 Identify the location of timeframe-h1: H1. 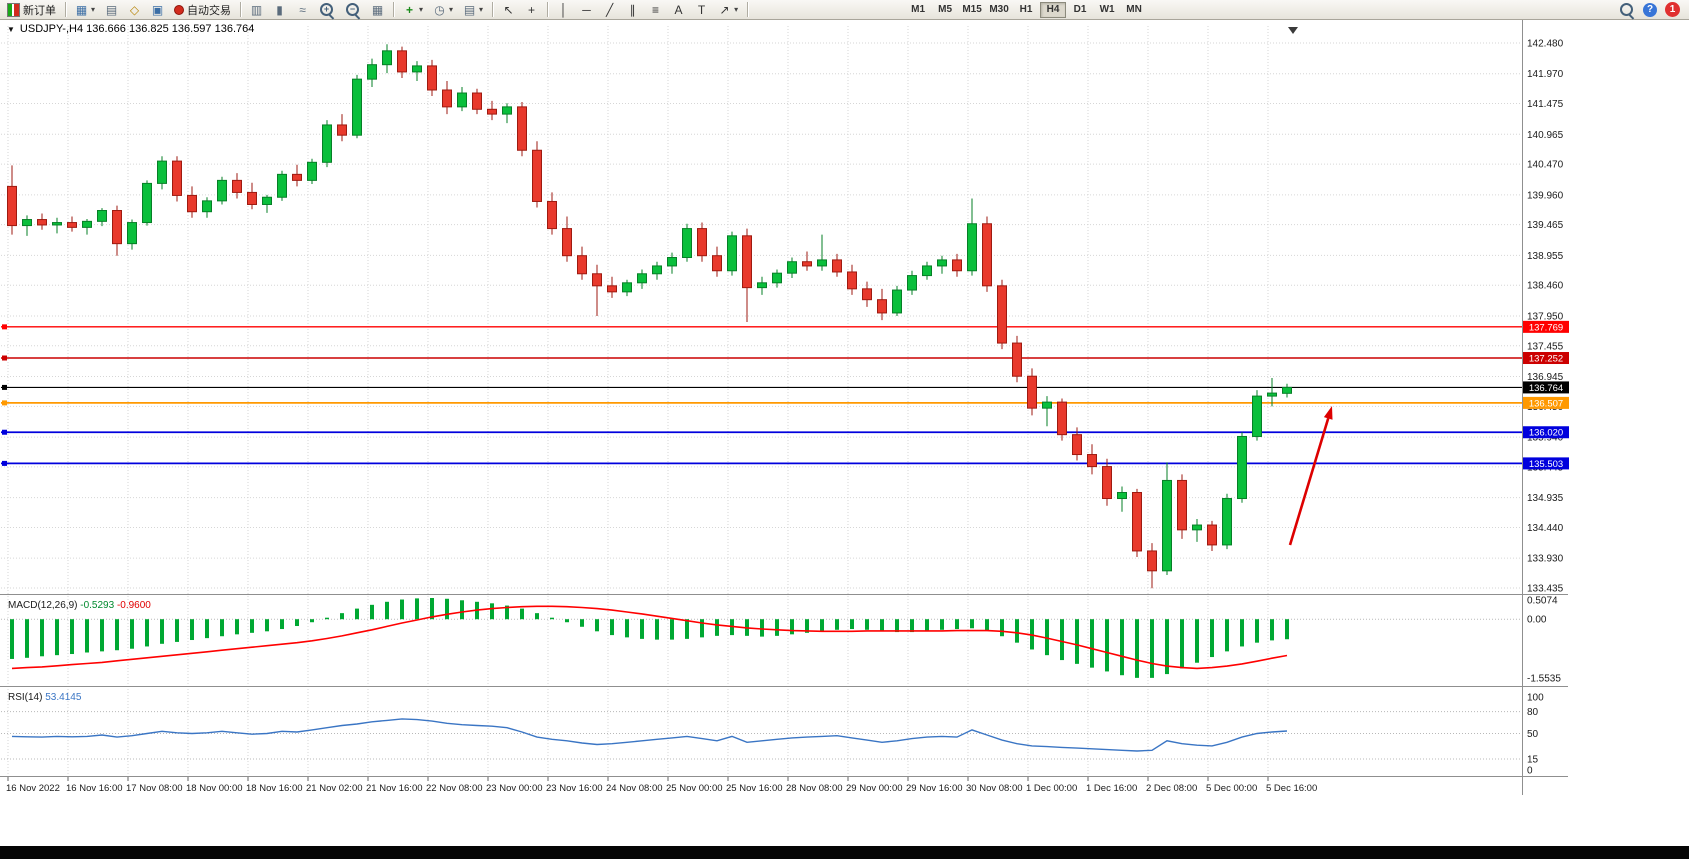
(1026, 10).